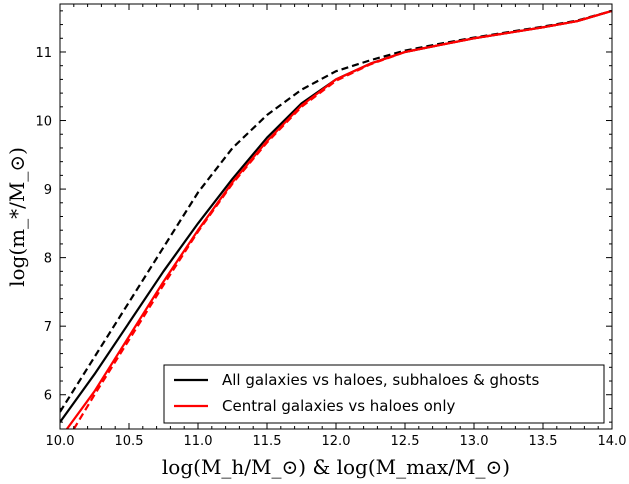 Image resolution: width=629 pixels, height=484 pixels. What do you see at coordinates (48, 259) in the screenshot?
I see `y-tick-label: 8` at bounding box center [48, 259].